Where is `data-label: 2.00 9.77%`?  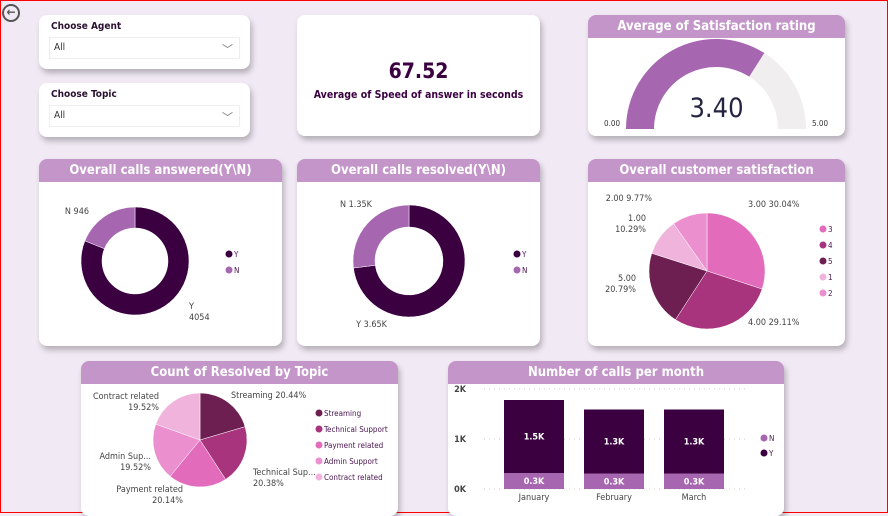 data-label: 2.00 9.77% is located at coordinates (629, 199).